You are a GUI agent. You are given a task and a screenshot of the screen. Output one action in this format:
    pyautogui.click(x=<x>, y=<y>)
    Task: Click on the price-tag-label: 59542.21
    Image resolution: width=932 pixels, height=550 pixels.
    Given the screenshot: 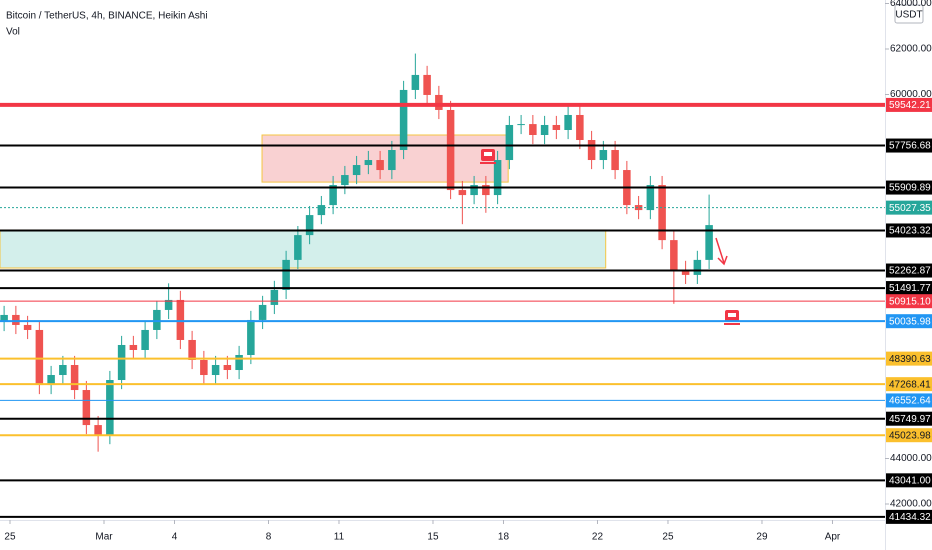 What is the action you would take?
    pyautogui.click(x=910, y=105)
    